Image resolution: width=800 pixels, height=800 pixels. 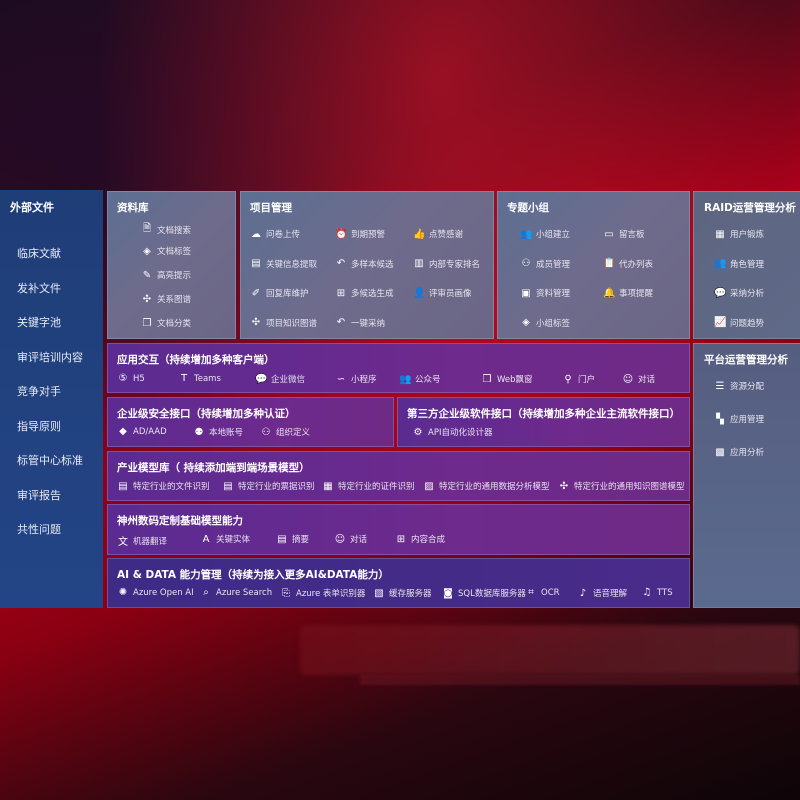 What do you see at coordinates (402, 593) in the screenshot?
I see `feature-item-cache: ▧ 缓存服务器` at bounding box center [402, 593].